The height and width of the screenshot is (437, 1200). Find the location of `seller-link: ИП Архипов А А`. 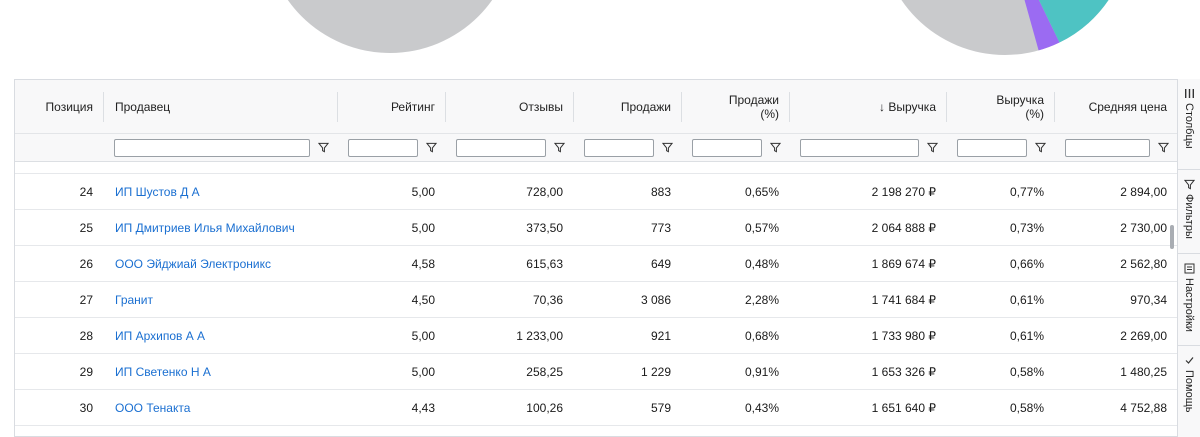

seller-link: ИП Архипов А А is located at coordinates (160, 335).